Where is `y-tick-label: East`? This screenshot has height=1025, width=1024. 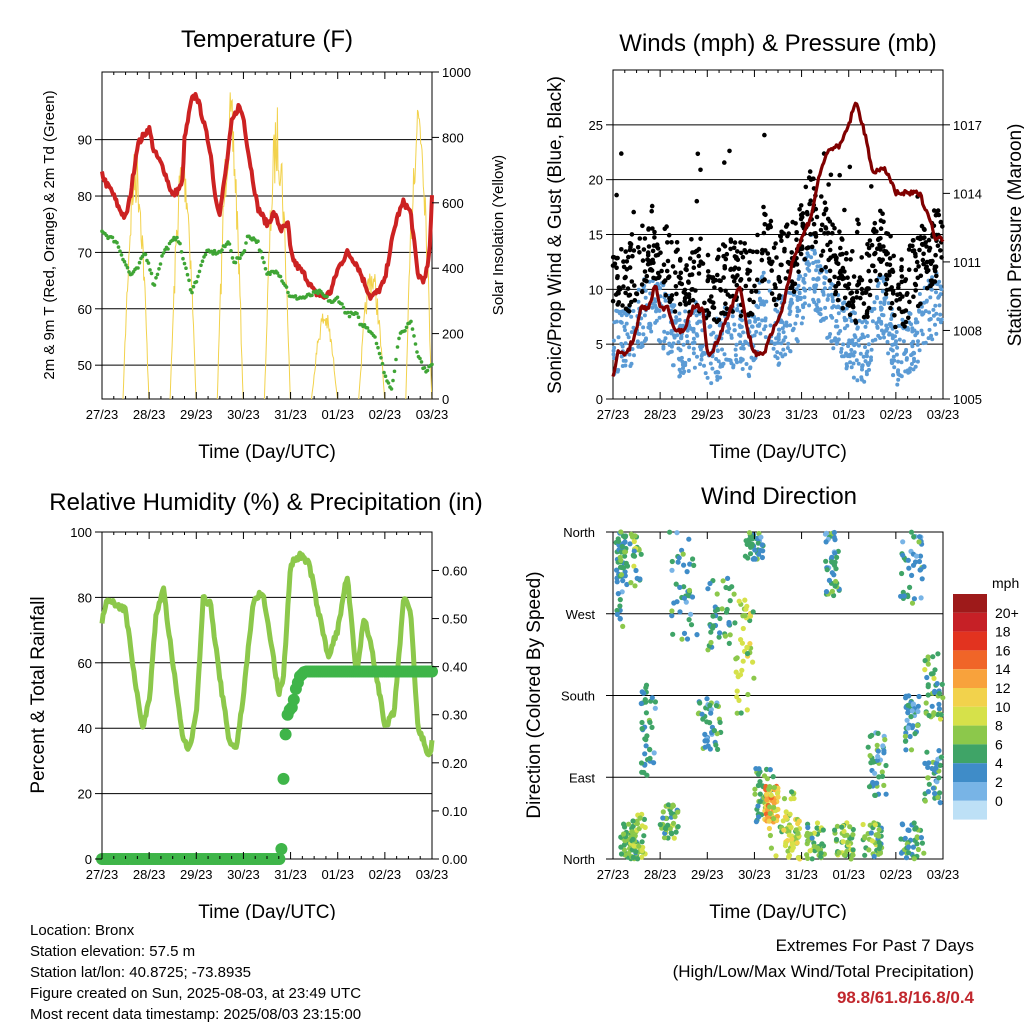
y-tick-label: East is located at coordinates (582, 777).